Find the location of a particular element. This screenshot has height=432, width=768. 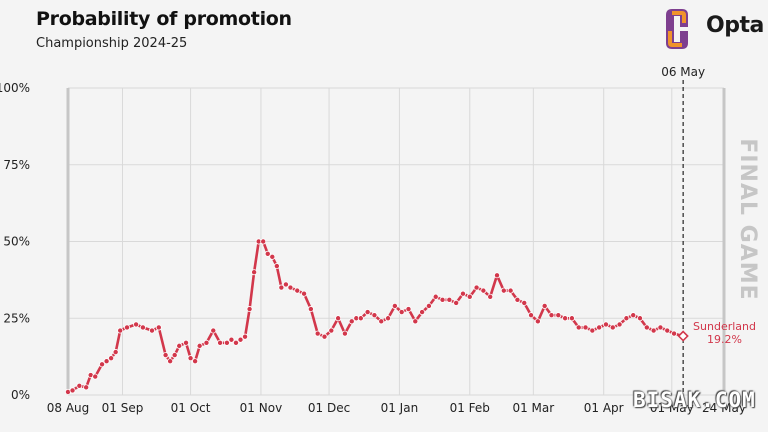

y-tick-label: 50% is located at coordinates (16, 242).